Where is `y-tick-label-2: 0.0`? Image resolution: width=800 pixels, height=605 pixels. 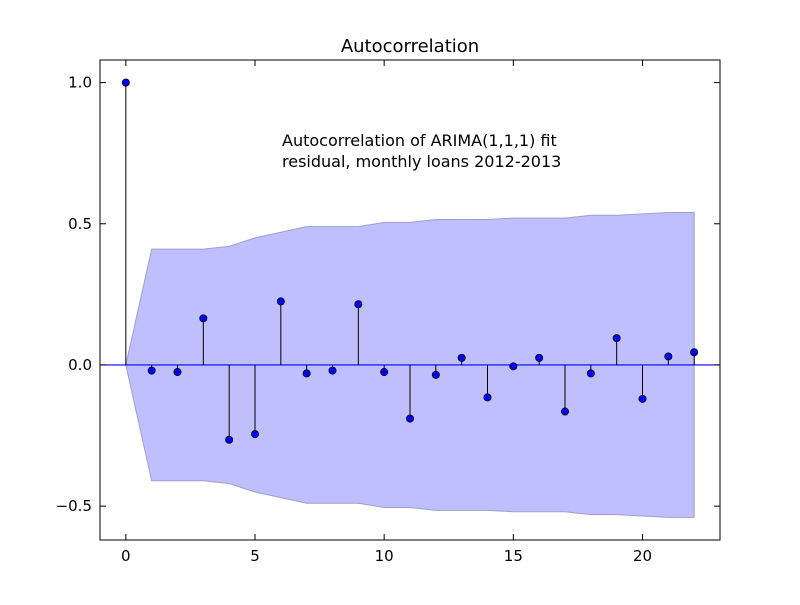 y-tick-label-2: 0.0 is located at coordinates (80, 365).